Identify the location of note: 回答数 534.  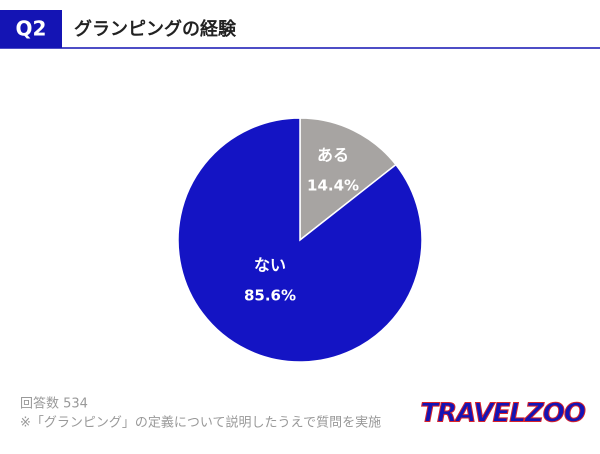
(54, 404).